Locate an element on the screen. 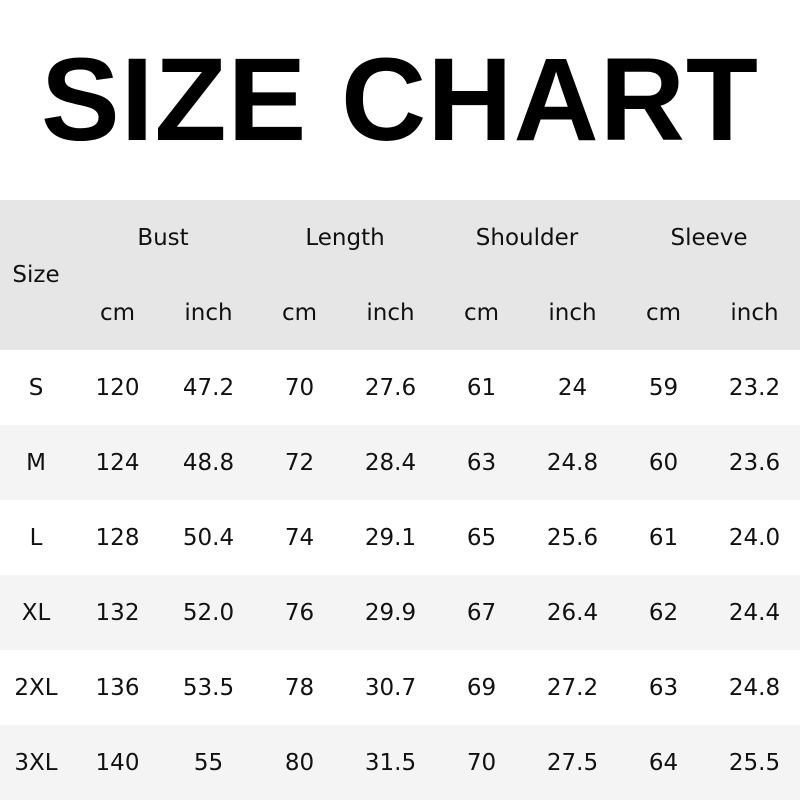  group-header: Shoulder is located at coordinates (527, 237).